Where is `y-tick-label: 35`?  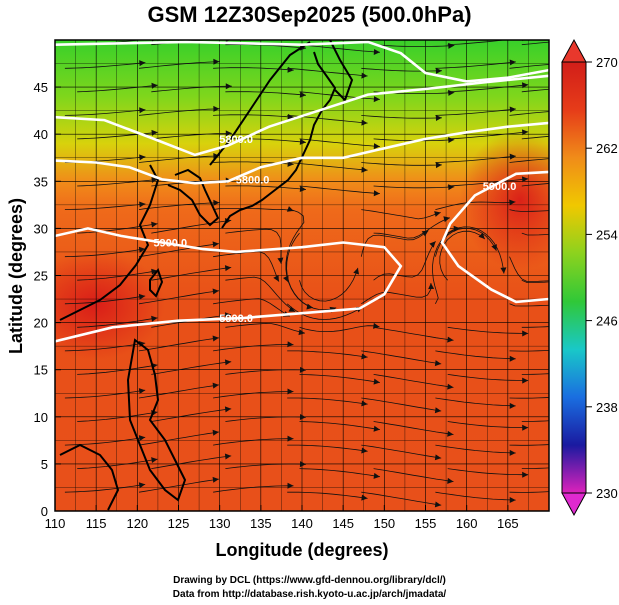
y-tick-label: 35 is located at coordinates (41, 181).